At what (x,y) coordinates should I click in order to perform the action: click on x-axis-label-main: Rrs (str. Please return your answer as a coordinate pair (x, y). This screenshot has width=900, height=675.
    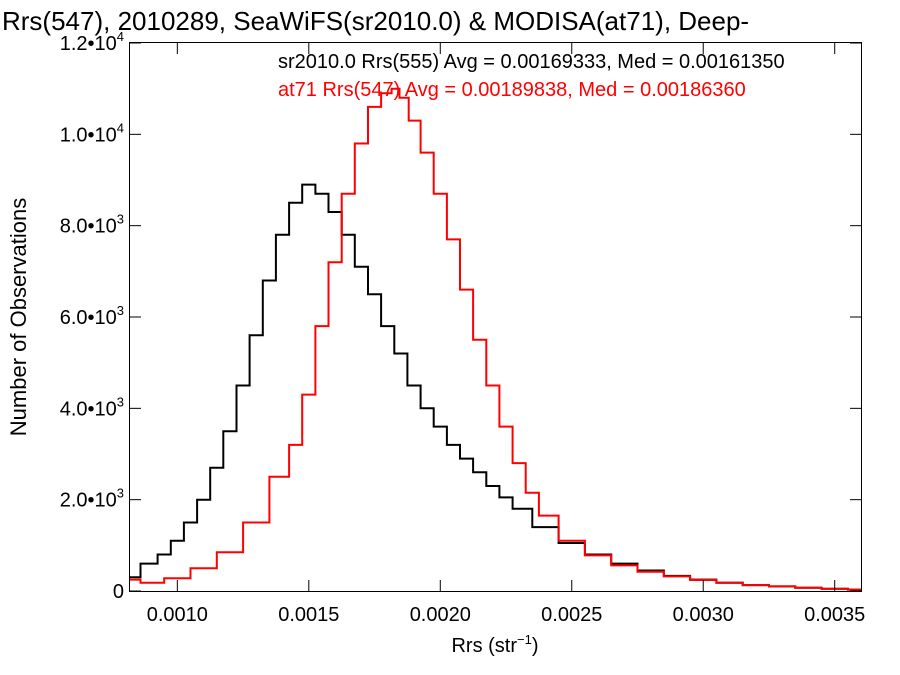
    Looking at the image, I should click on (484, 646).